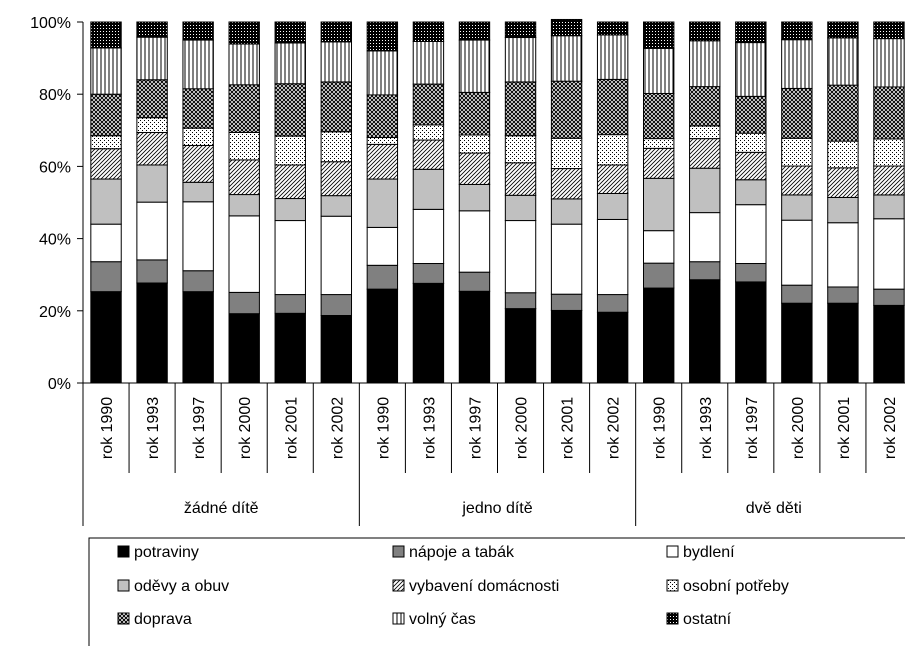 The width and height of the screenshot is (905, 646). I want to click on y-tick-label: 20%, so click(55, 312).